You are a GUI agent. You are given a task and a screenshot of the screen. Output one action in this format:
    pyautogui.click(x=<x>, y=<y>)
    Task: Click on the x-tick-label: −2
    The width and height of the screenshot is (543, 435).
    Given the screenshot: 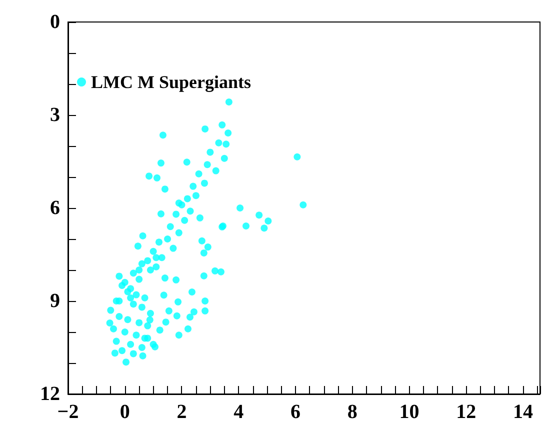 What is the action you would take?
    pyautogui.click(x=68, y=412)
    